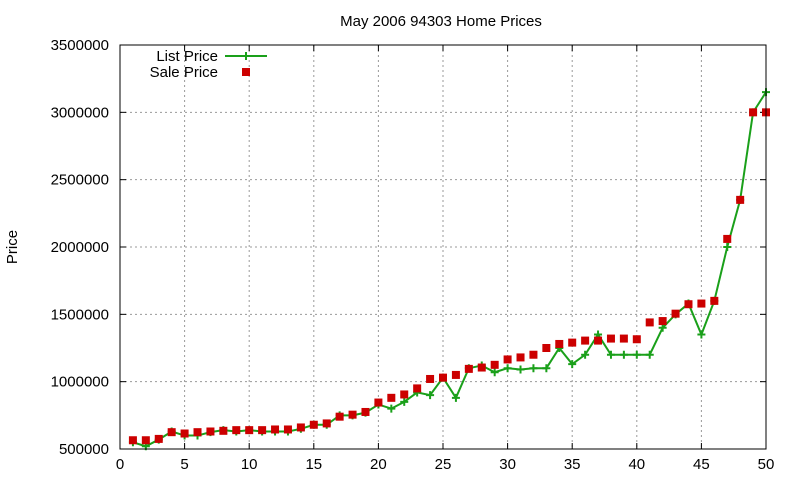 This screenshot has height=485, width=800. I want to click on x-tick-label: 5, so click(184, 464).